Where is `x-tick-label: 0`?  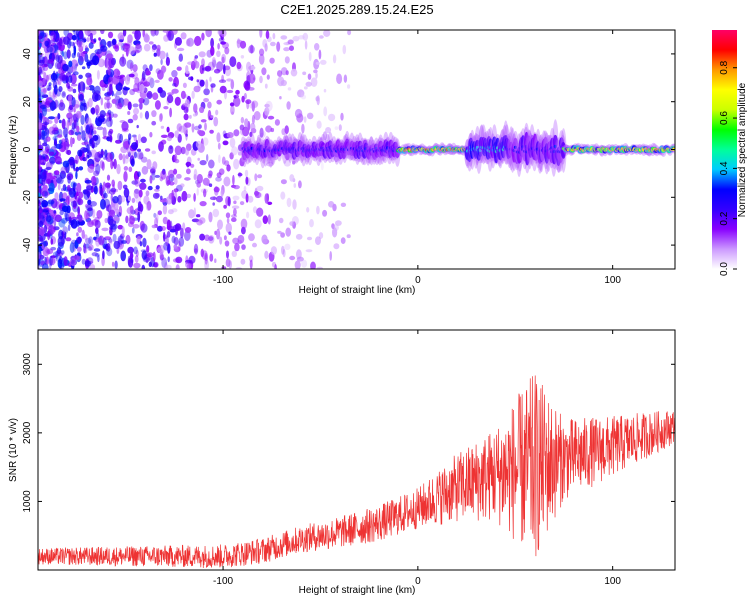
x-tick-label: 0 is located at coordinates (418, 581).